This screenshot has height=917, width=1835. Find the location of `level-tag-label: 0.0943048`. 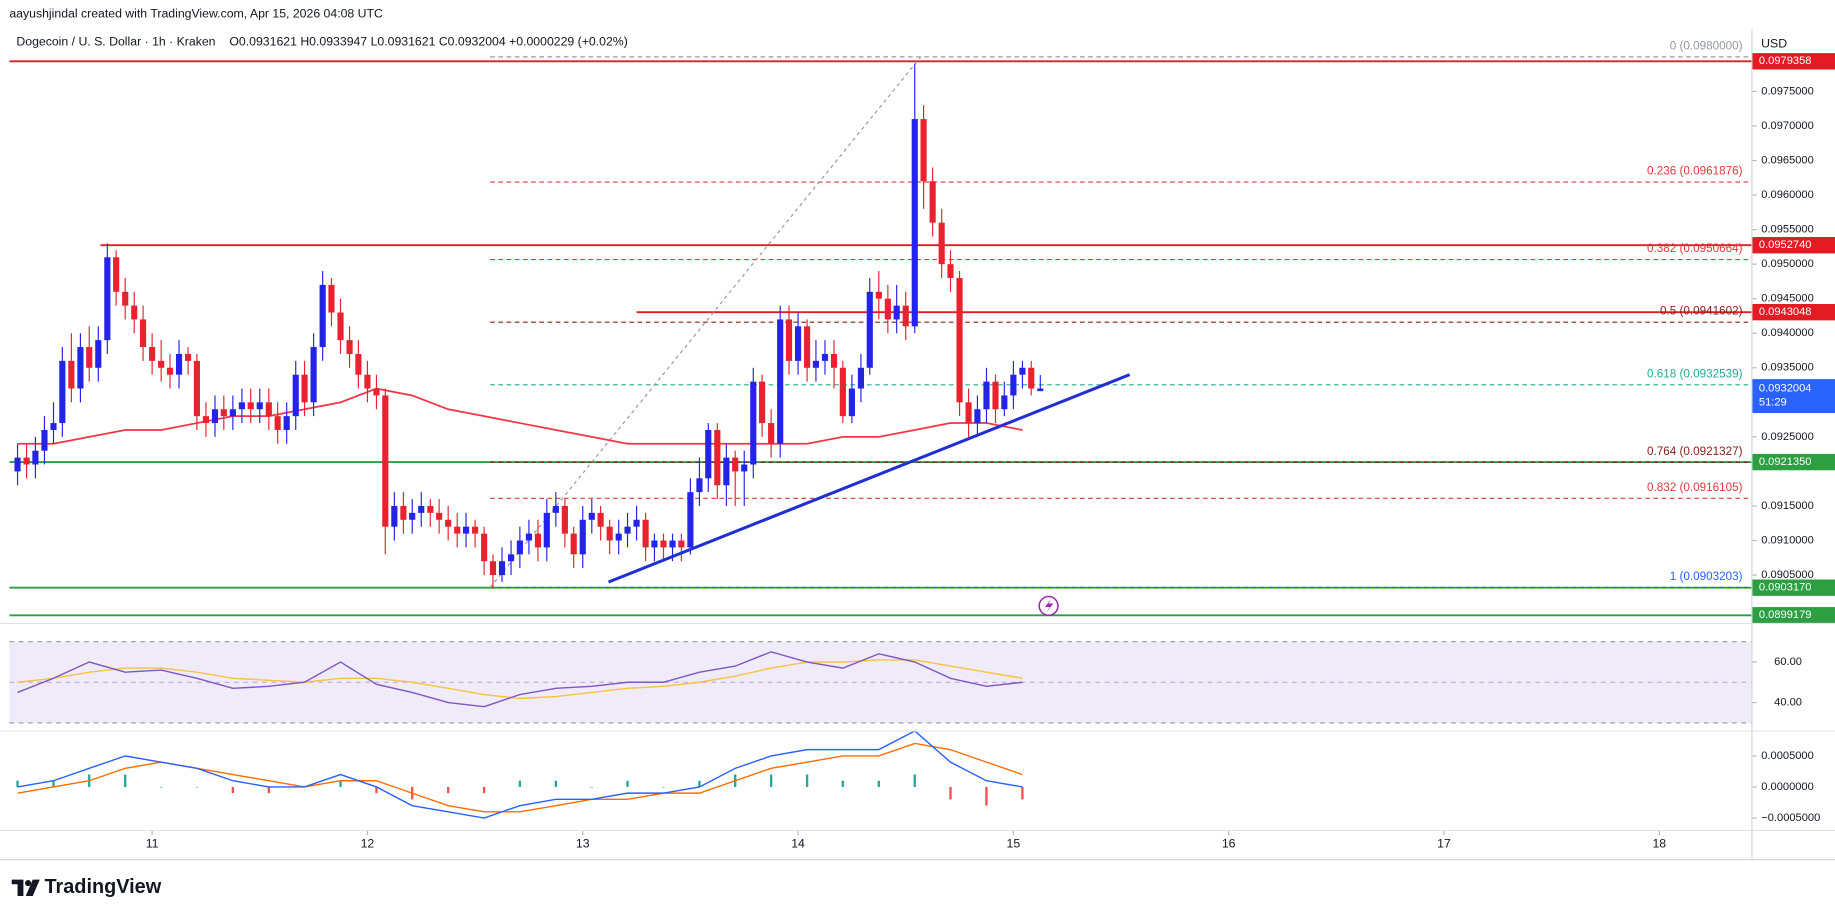

level-tag-label: 0.0943048 is located at coordinates (1785, 312).